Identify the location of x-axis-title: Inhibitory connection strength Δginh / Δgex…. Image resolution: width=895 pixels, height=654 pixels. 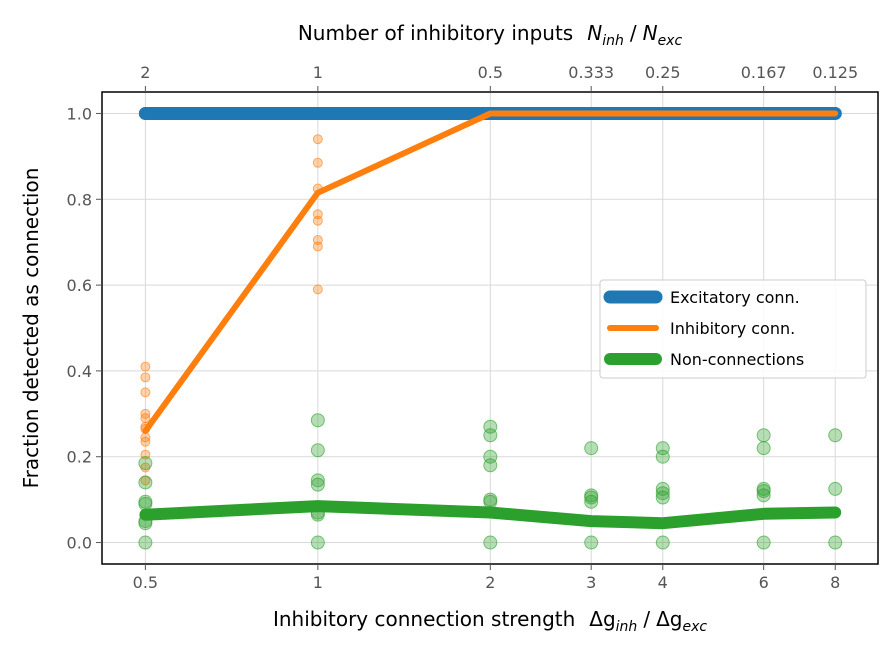
(490, 621).